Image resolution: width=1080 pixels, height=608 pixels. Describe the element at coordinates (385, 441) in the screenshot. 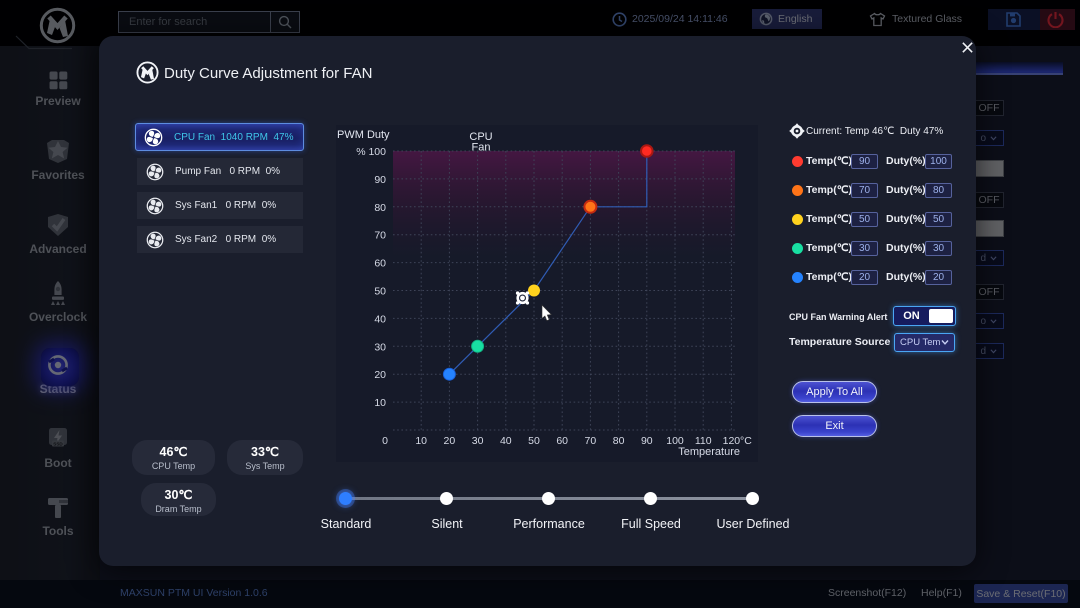

I see `svg-text: 0` at that location.